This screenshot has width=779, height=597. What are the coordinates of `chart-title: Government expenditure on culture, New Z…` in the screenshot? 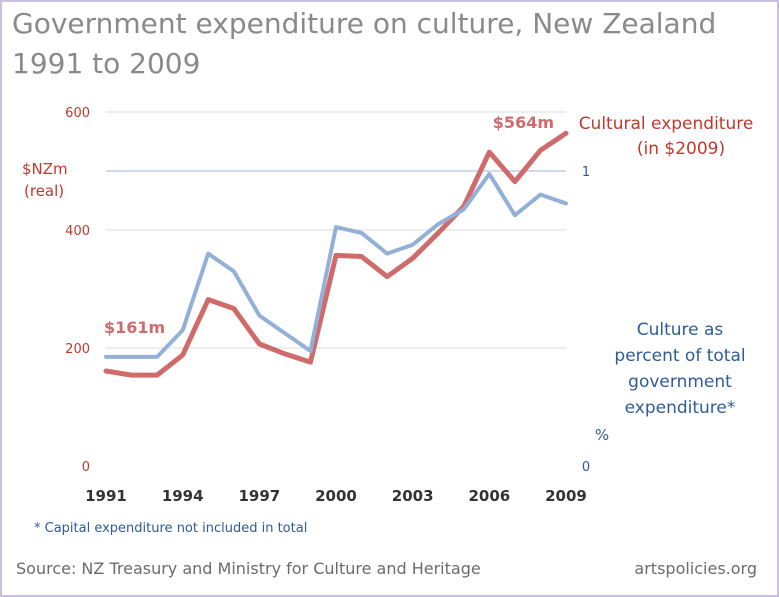 It's located at (364, 44).